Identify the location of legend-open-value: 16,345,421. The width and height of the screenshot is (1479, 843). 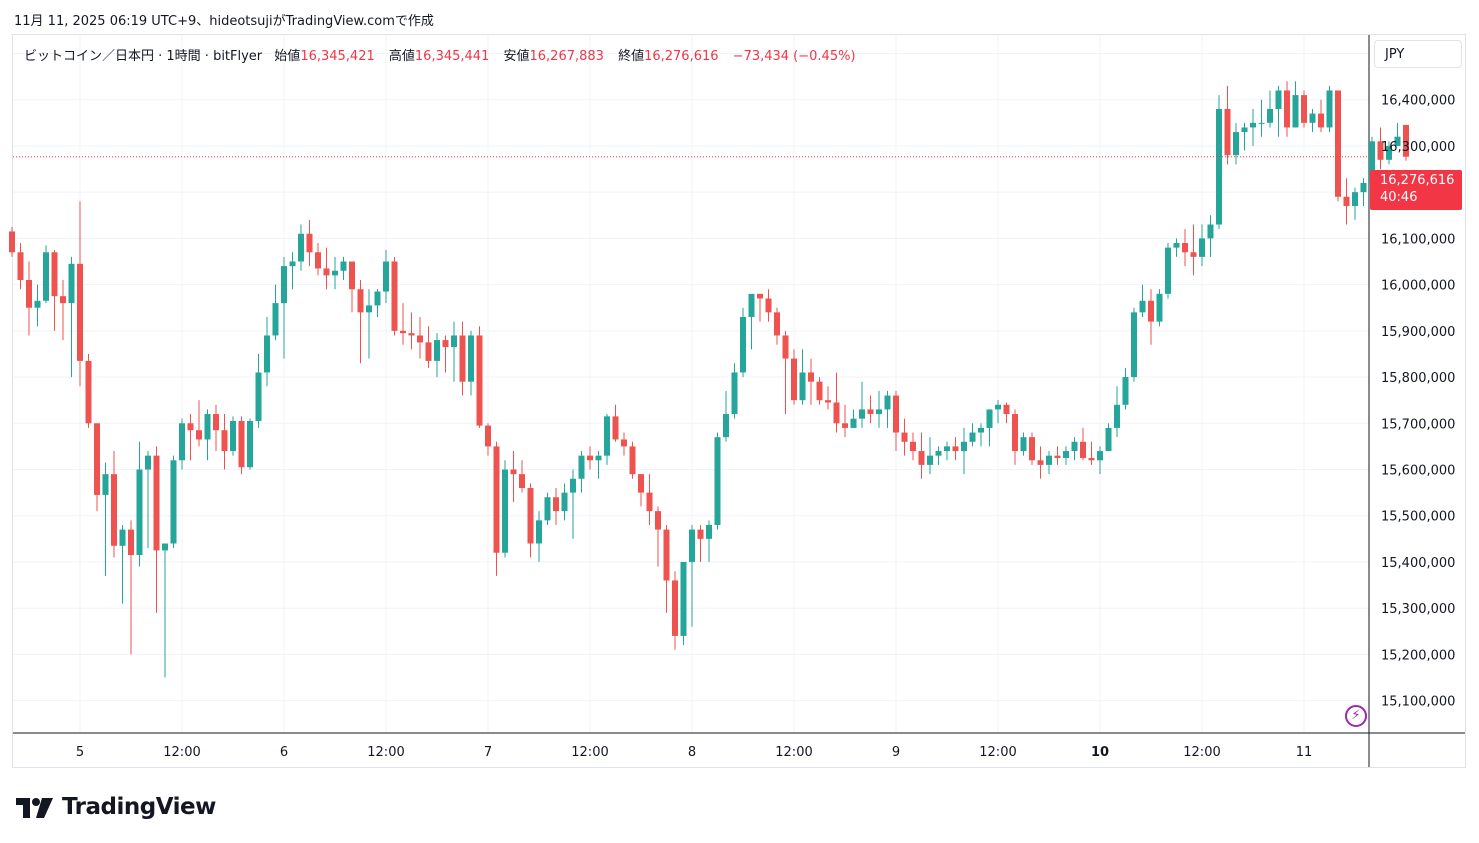
(337, 56).